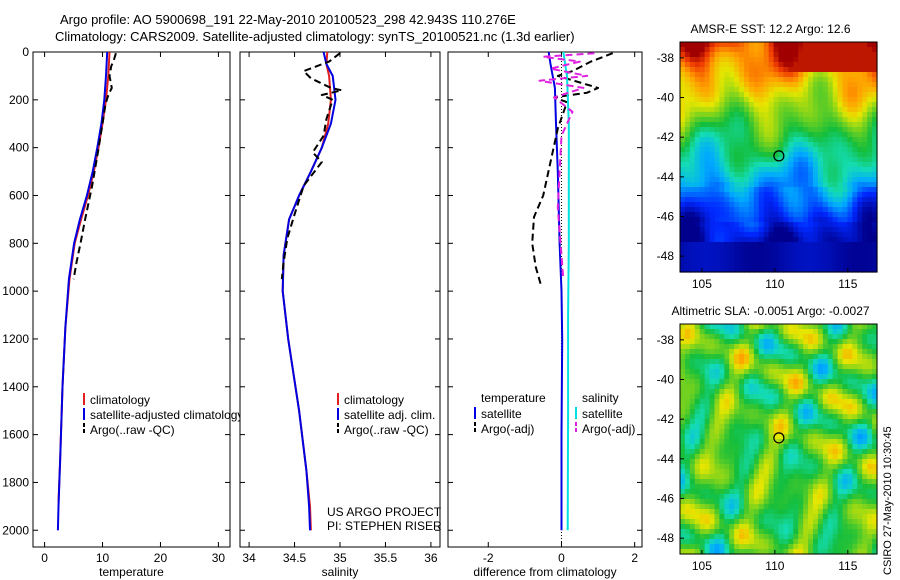  Describe the element at coordinates (602, 414) in the screenshot. I see `difference-legend-s-sat-label: satellite` at that location.